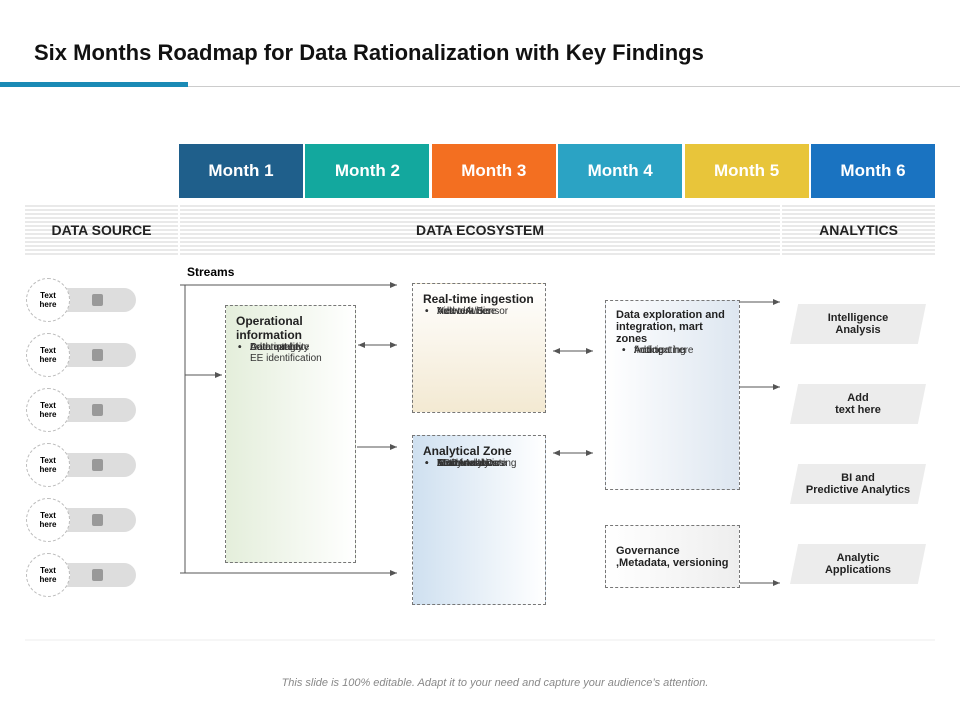  Describe the element at coordinates (241, 171) in the screenshot. I see `month-header: Month 1` at that location.